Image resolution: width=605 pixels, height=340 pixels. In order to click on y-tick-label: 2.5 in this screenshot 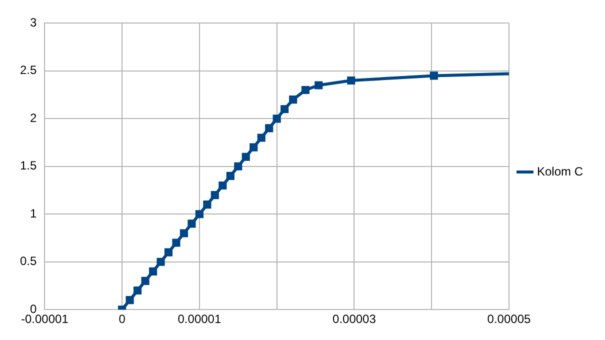, I will do `click(28, 70)`.